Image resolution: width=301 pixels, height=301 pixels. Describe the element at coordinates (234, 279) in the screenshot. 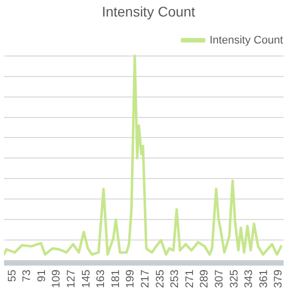

I see `x-tick-label: 325` at that location.